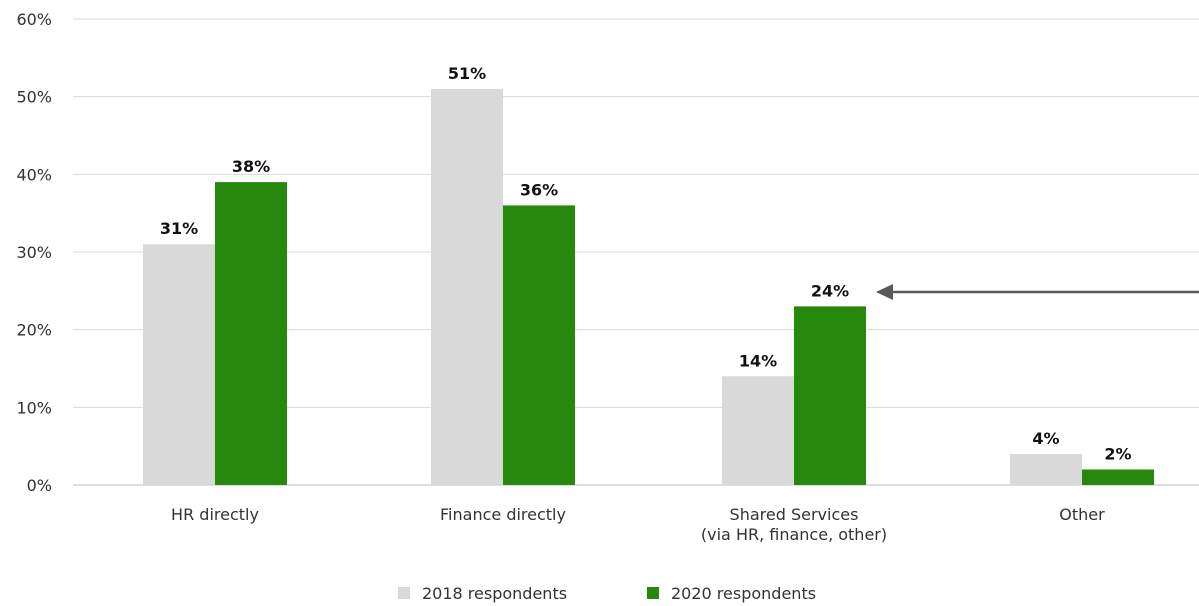 The image size is (1199, 606). What do you see at coordinates (34, 330) in the screenshot?
I see `y-tick-label: 20%` at bounding box center [34, 330].